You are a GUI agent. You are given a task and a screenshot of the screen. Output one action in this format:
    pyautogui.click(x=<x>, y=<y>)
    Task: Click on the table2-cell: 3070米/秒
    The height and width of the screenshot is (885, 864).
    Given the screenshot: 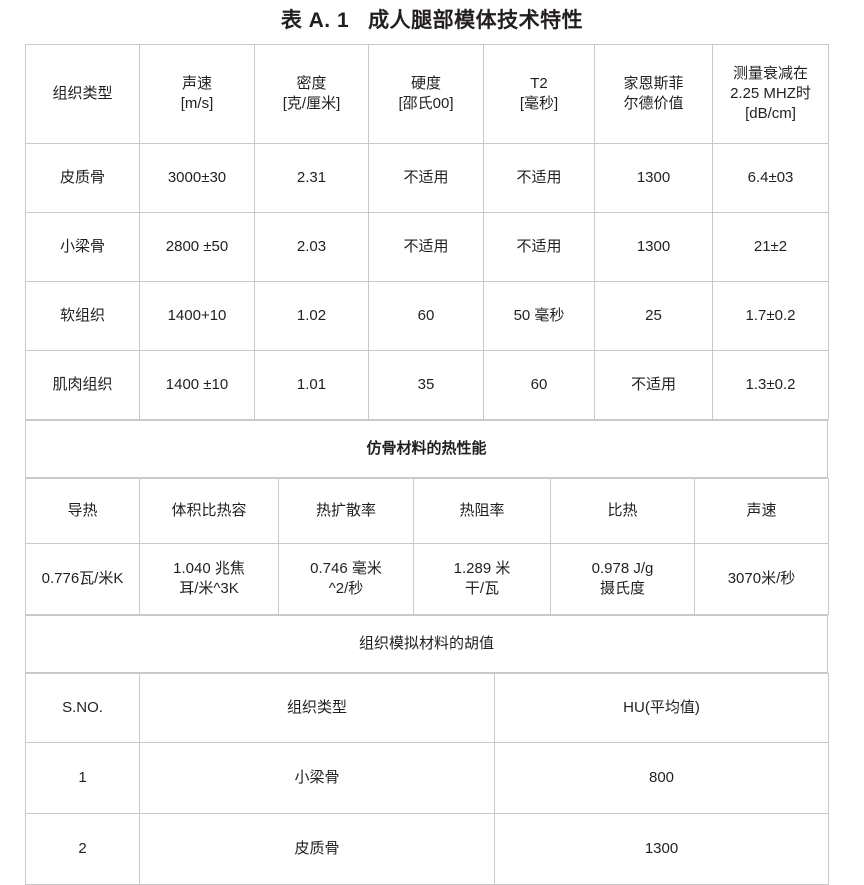 What is the action you would take?
    pyautogui.click(x=761, y=579)
    